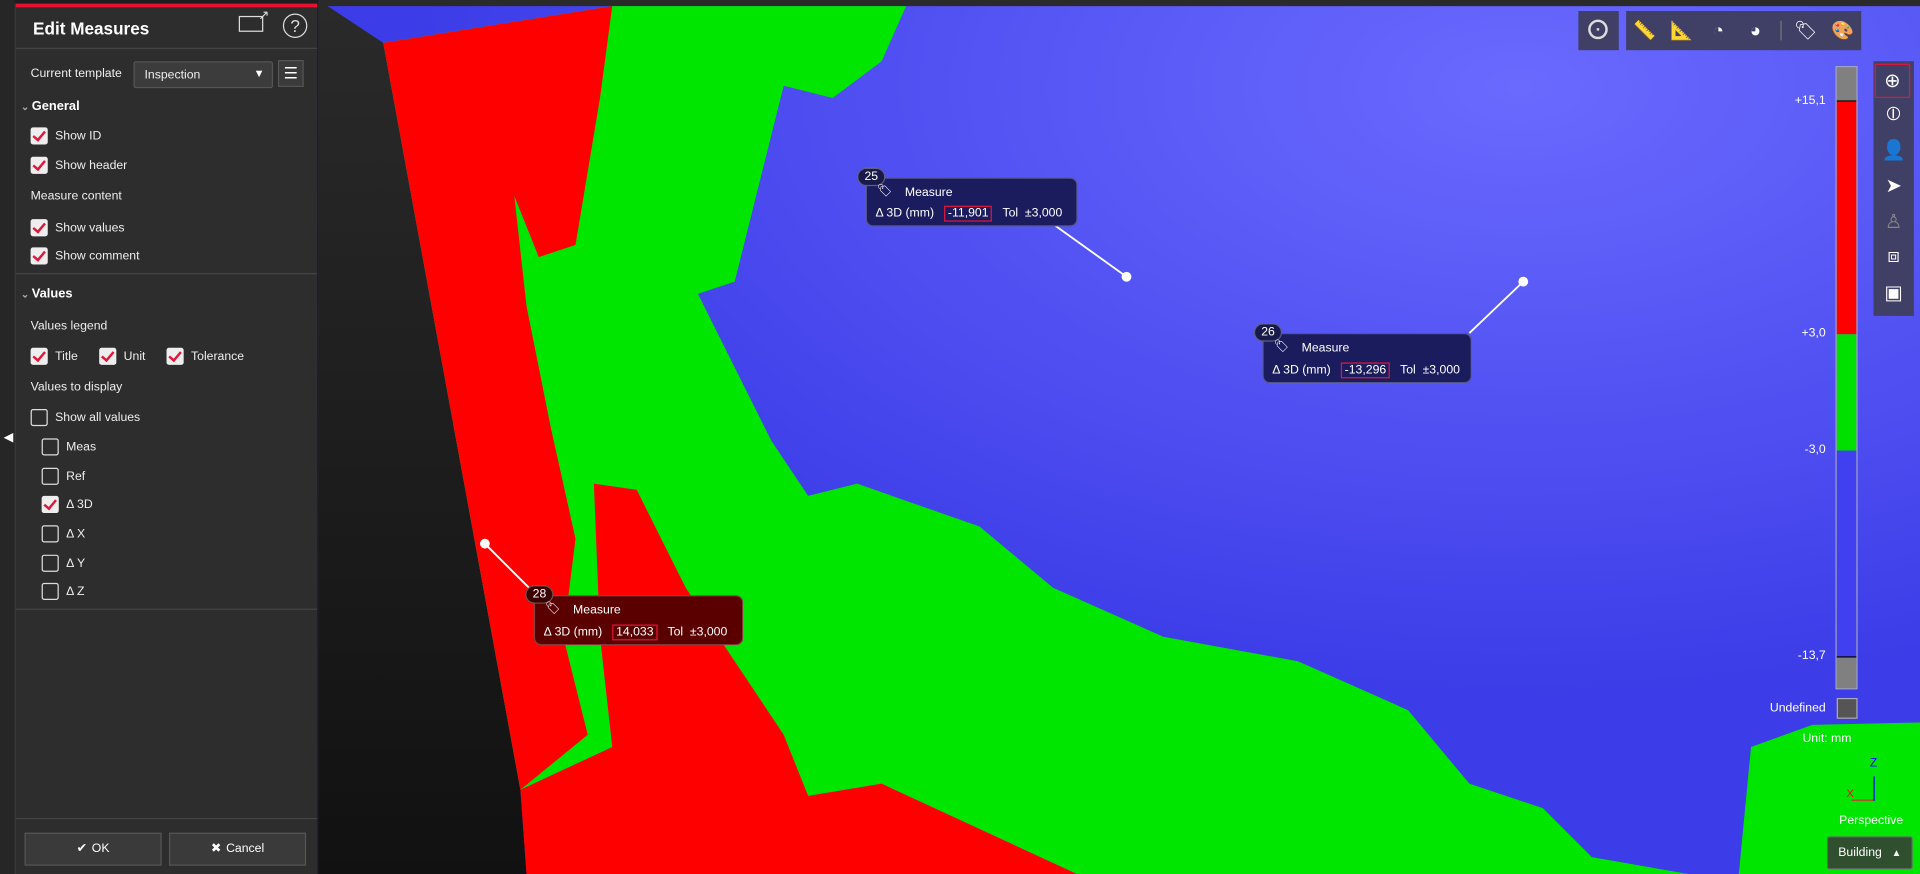 The image size is (1920, 874). I want to click on show-values-label: Show values, so click(90, 228).